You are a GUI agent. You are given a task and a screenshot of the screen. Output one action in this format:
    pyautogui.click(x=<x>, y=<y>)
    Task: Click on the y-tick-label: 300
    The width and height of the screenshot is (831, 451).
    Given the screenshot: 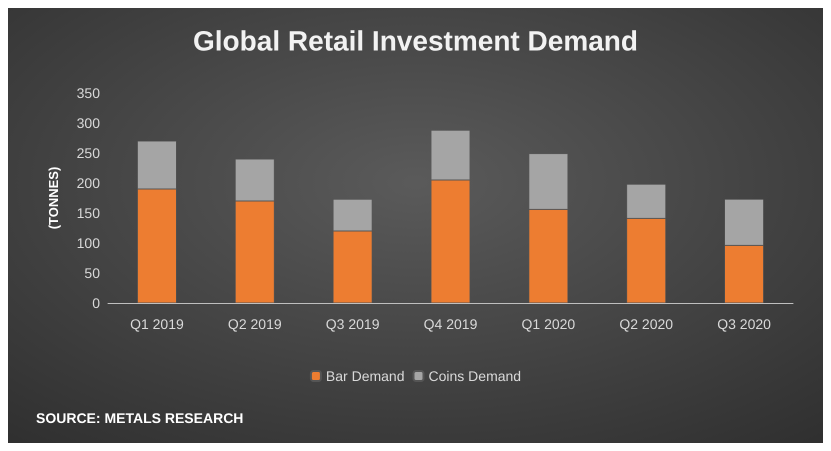 What is the action you would take?
    pyautogui.click(x=88, y=123)
    